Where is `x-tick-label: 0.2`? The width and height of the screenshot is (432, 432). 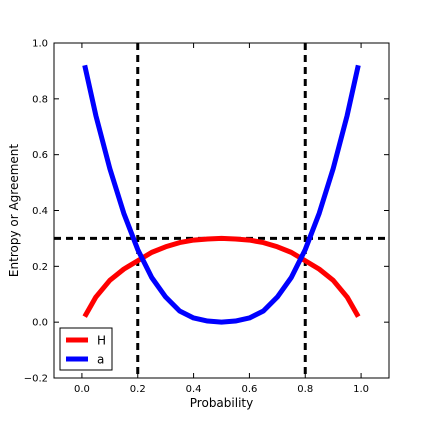
x-tick-label: 0.2 is located at coordinates (138, 389).